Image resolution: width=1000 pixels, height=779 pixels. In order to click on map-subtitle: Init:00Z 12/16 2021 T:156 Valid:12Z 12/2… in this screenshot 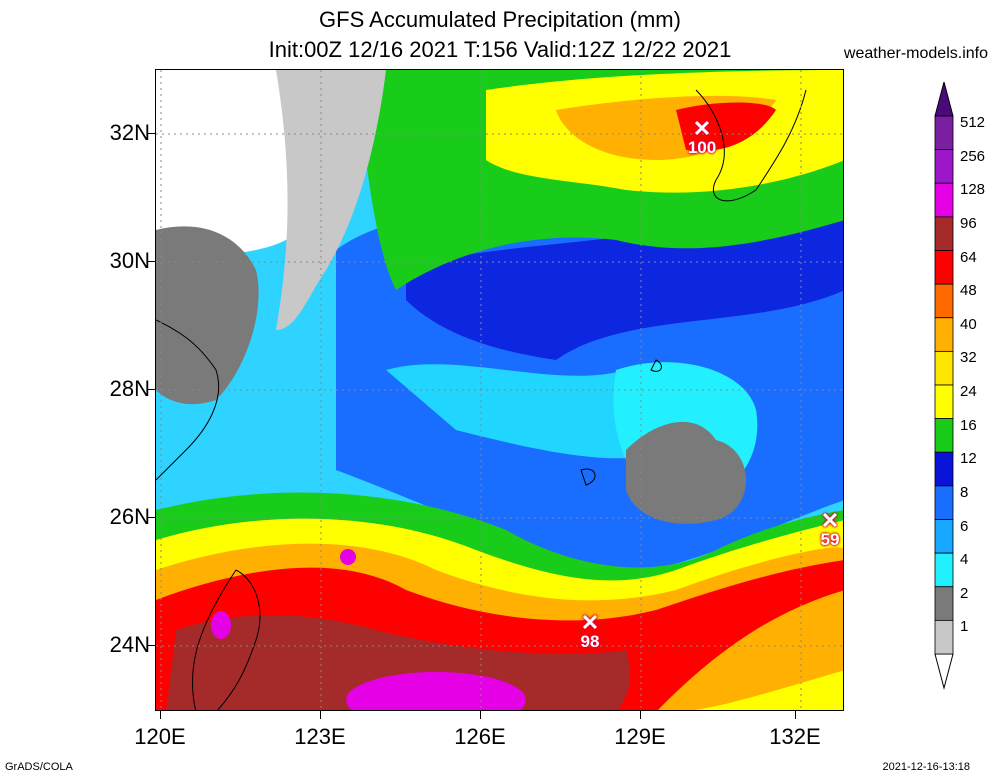, I will do `click(500, 49)`.